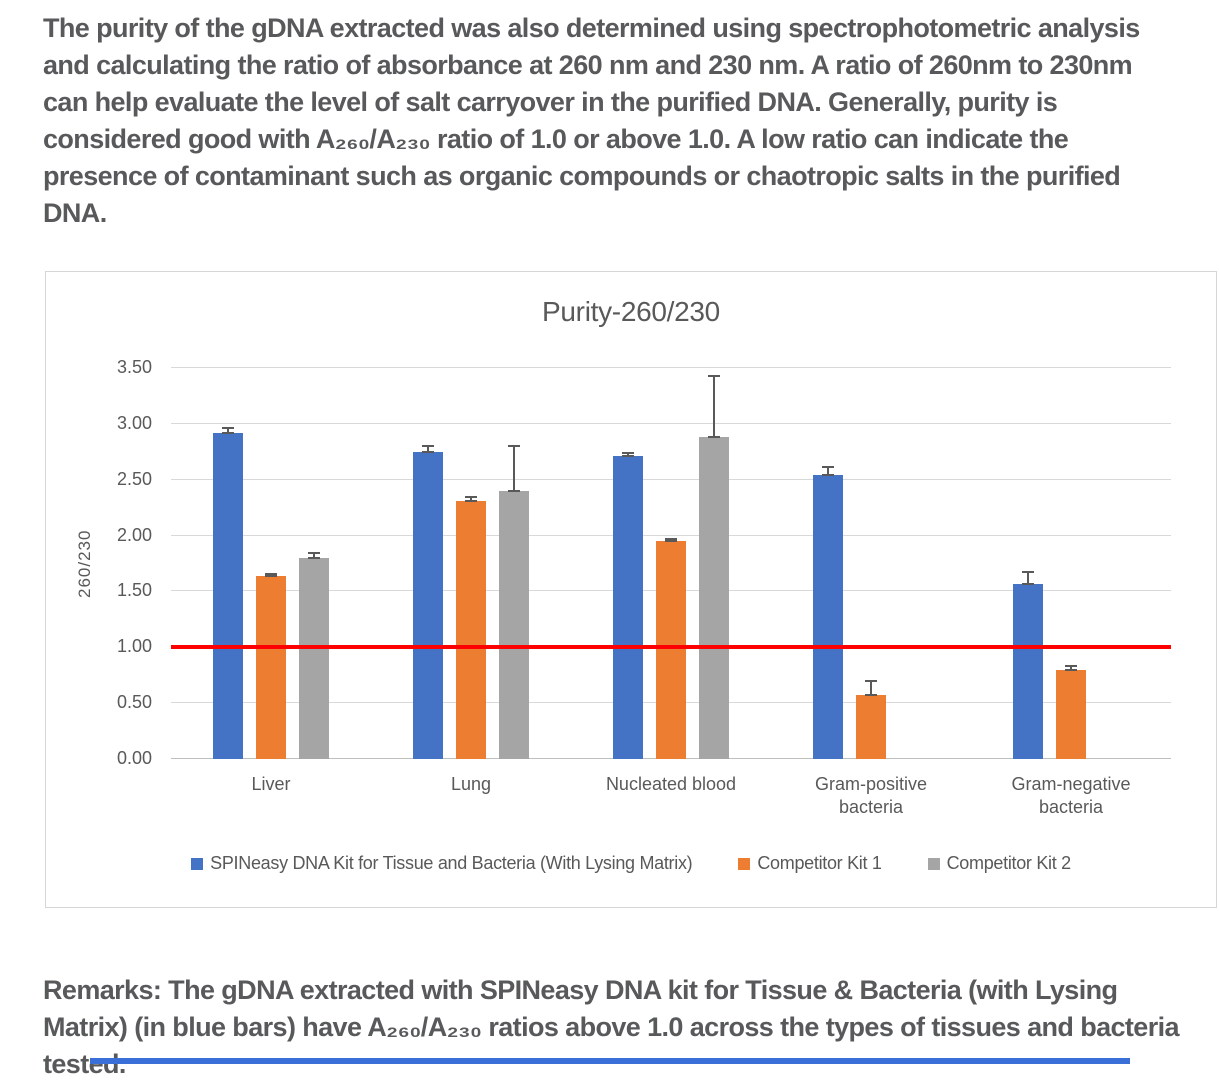 This screenshot has height=1083, width=1219. Describe the element at coordinates (134, 702) in the screenshot. I see `y-tick-label: 0.50` at that location.